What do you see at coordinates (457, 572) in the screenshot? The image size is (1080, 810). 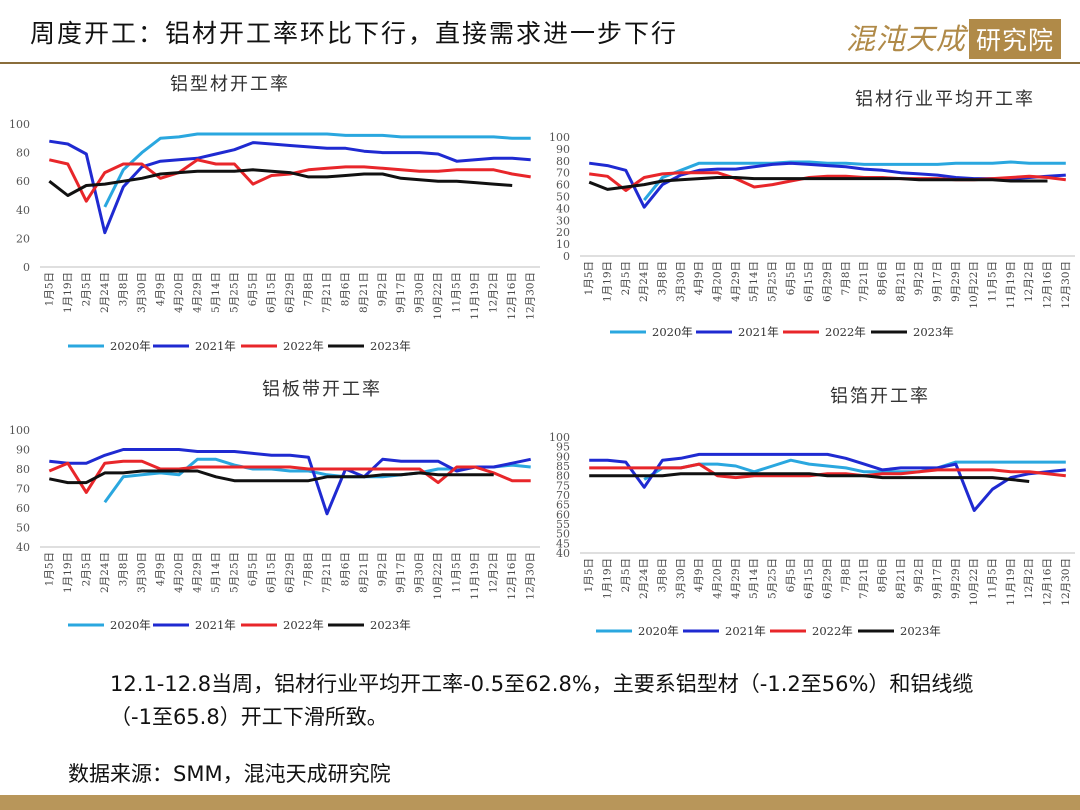 I see `x-tick-label: 11月5日` at bounding box center [457, 572].